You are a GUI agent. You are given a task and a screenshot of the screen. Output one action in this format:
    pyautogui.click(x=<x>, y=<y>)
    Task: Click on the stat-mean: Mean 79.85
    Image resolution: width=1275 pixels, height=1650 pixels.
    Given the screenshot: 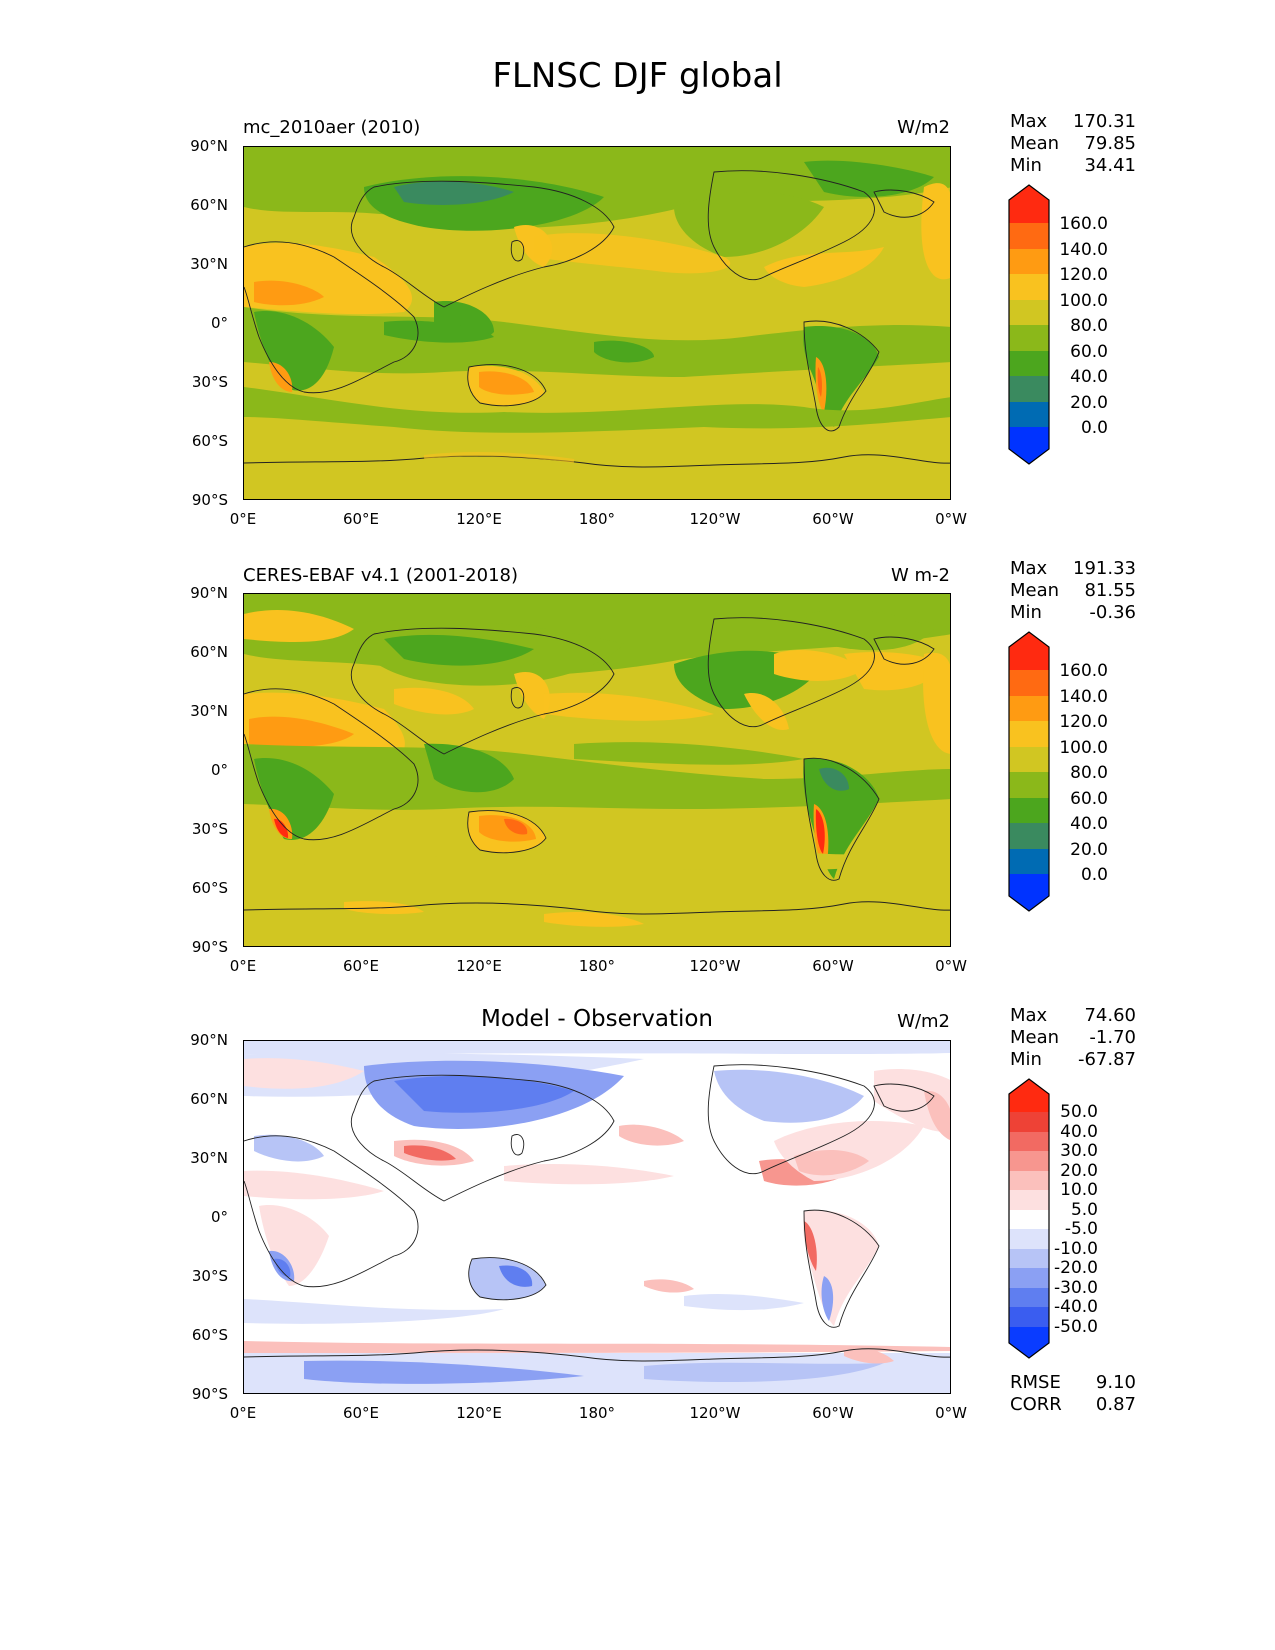 What is the action you would take?
    pyautogui.click(x=1073, y=143)
    